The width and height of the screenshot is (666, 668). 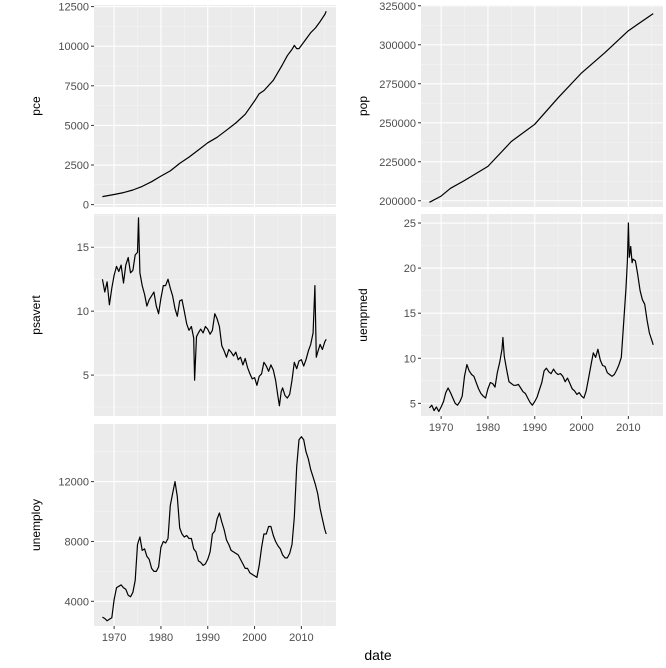 I want to click on series-line-pce, so click(x=214, y=104).